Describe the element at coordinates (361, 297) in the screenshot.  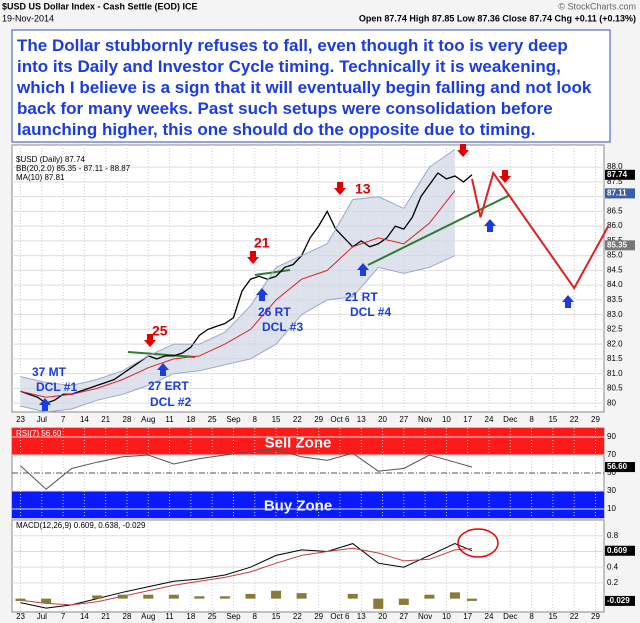
I see `annotation: 21 RT` at that location.